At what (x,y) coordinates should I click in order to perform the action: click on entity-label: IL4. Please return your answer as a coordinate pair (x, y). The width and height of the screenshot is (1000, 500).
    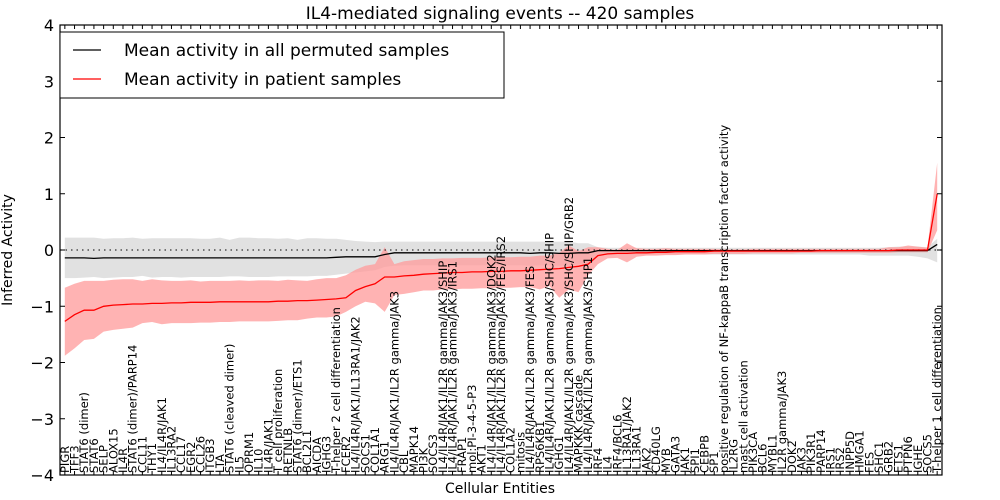
    Looking at the image, I should click on (608, 464).